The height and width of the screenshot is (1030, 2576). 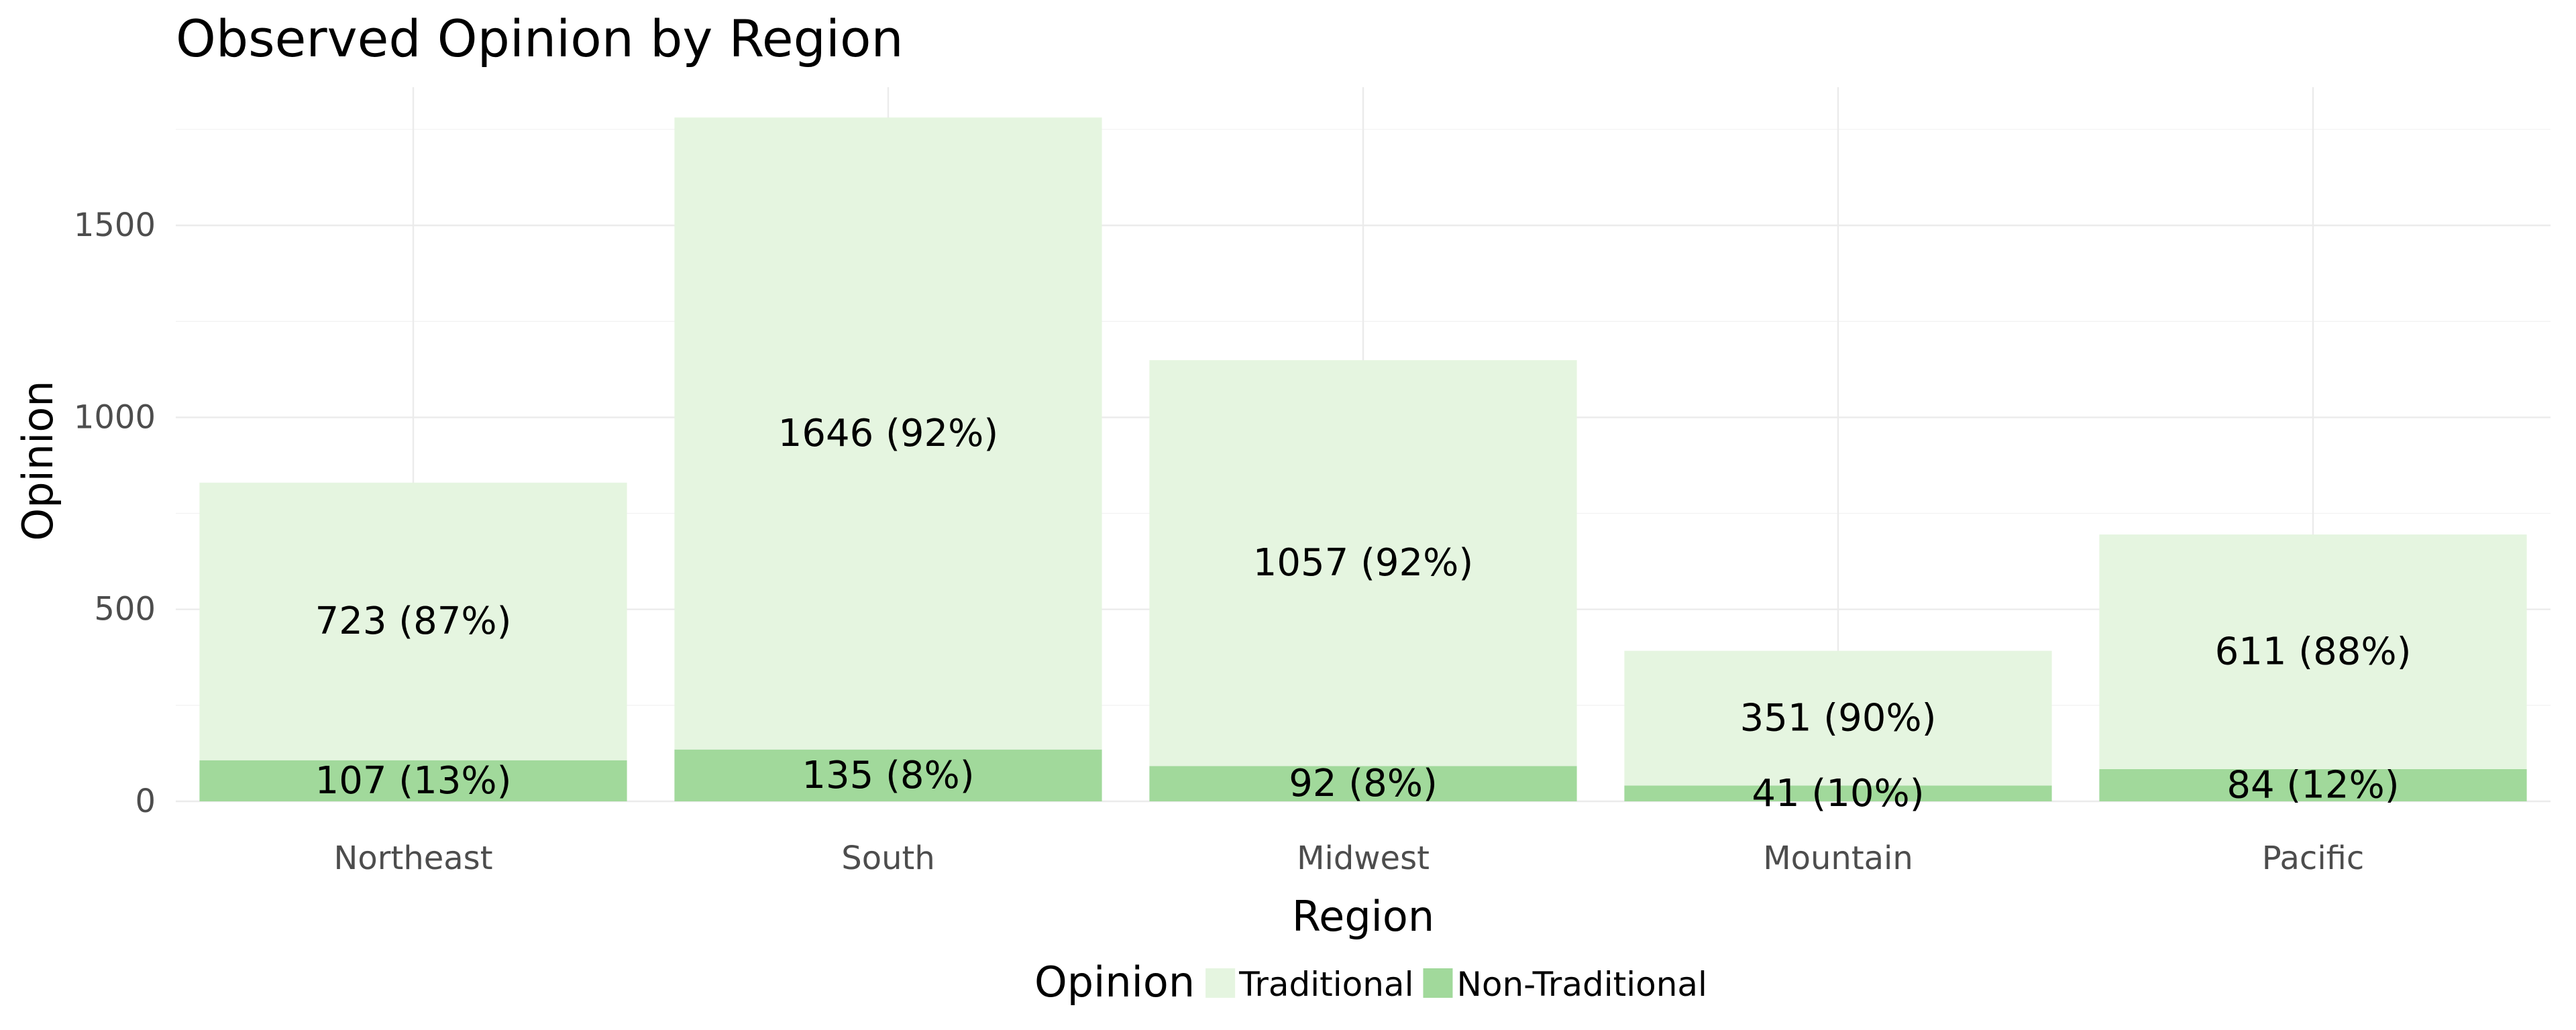 What do you see at coordinates (1114, 982) in the screenshot?
I see `legend-title: Opinion` at bounding box center [1114, 982].